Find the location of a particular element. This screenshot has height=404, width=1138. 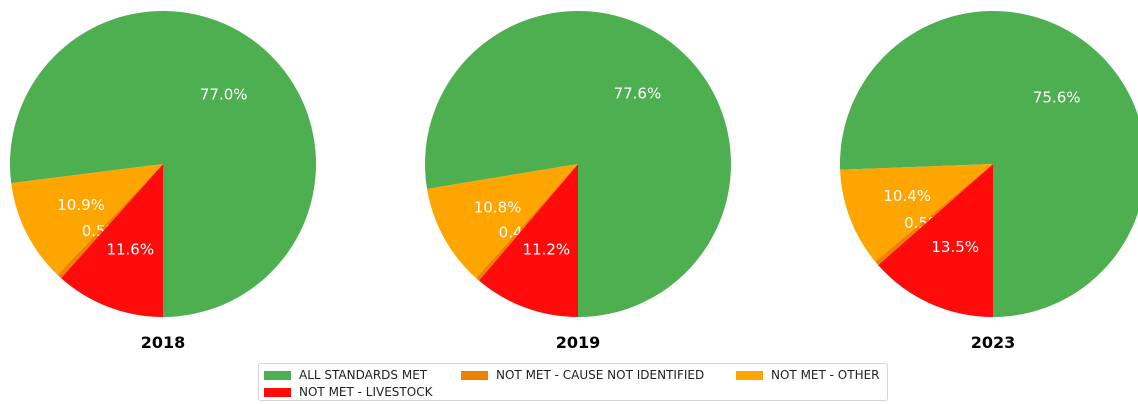

pie-data-label: 11.2% is located at coordinates (547, 250).